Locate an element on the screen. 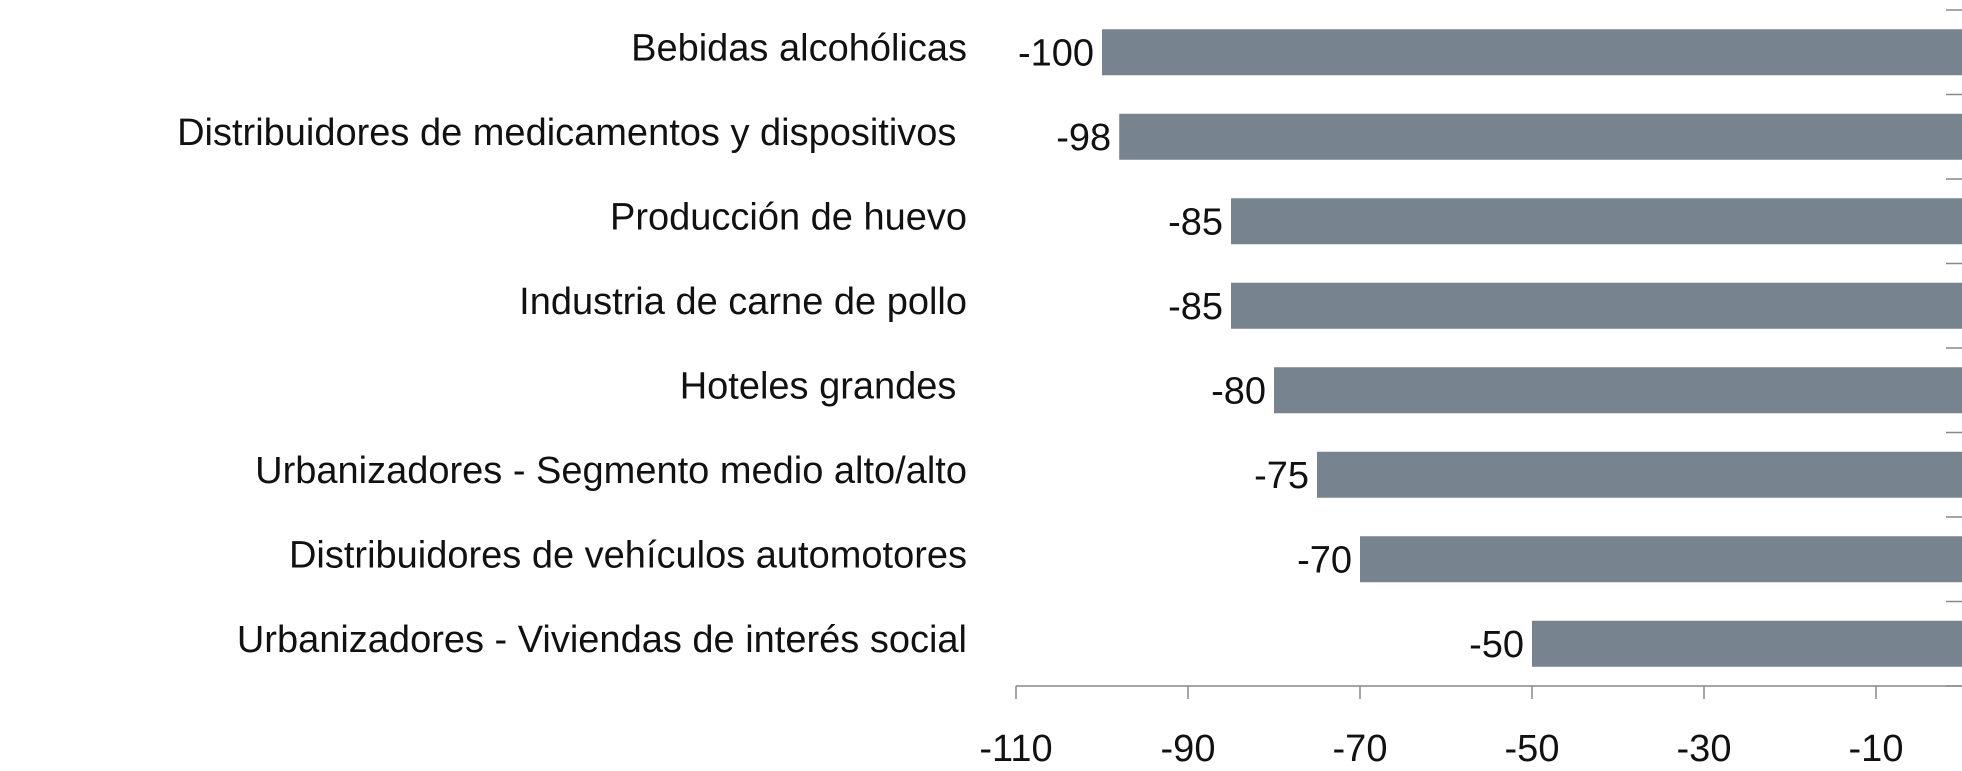 This screenshot has width=1962, height=771. value-label: -75 is located at coordinates (1281, 476).